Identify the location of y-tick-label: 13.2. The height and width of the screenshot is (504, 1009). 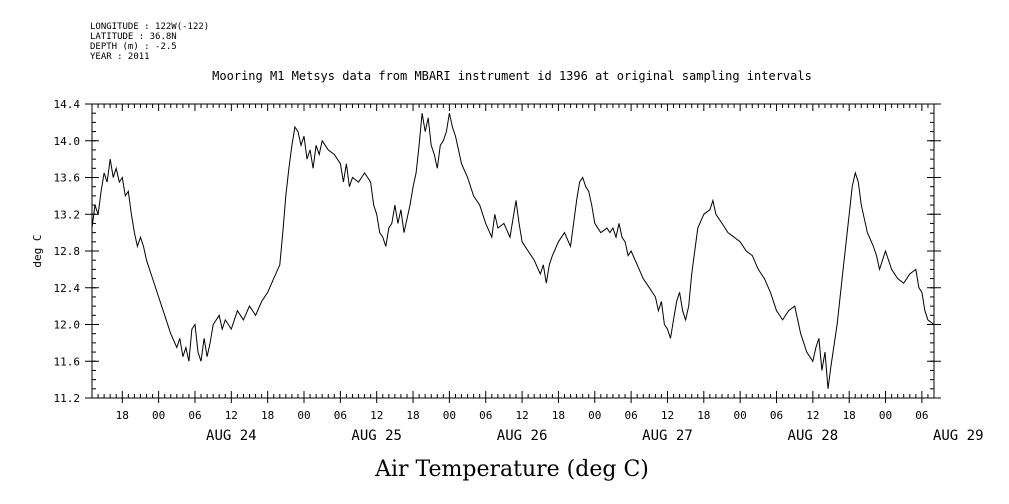
(67, 214).